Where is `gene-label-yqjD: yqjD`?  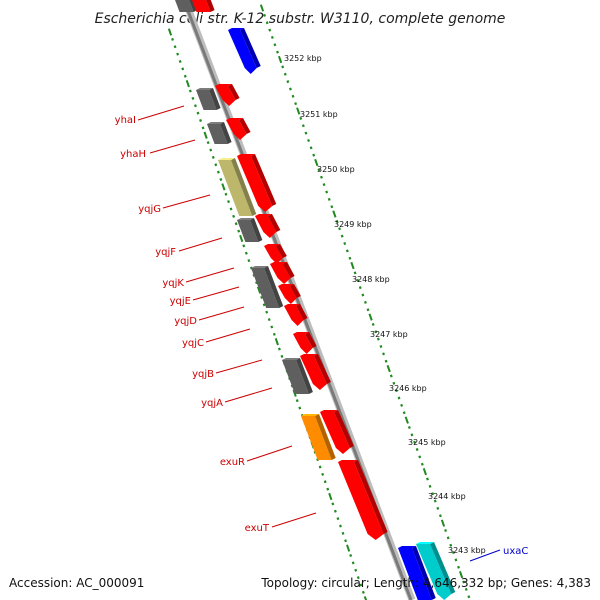 gene-label-yqjD: yqjD is located at coordinates (185, 321).